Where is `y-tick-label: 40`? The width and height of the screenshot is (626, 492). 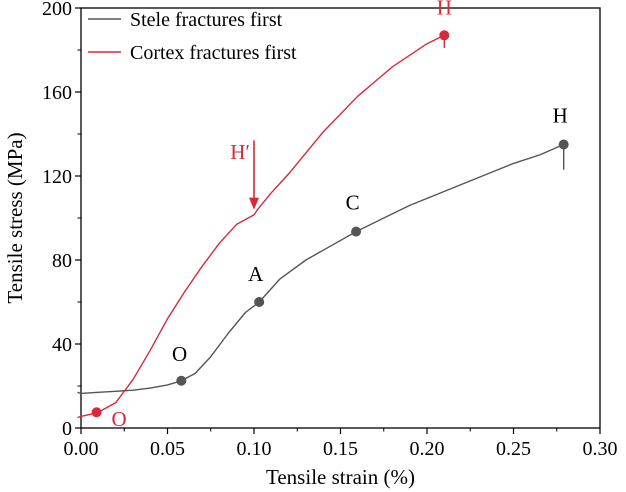
y-tick-label: 40 is located at coordinates (62, 345).